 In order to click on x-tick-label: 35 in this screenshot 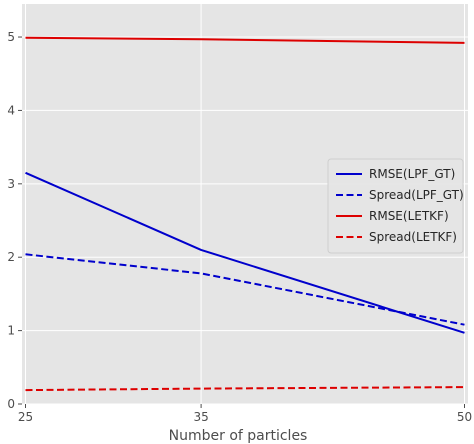, I will do `click(200, 417)`.